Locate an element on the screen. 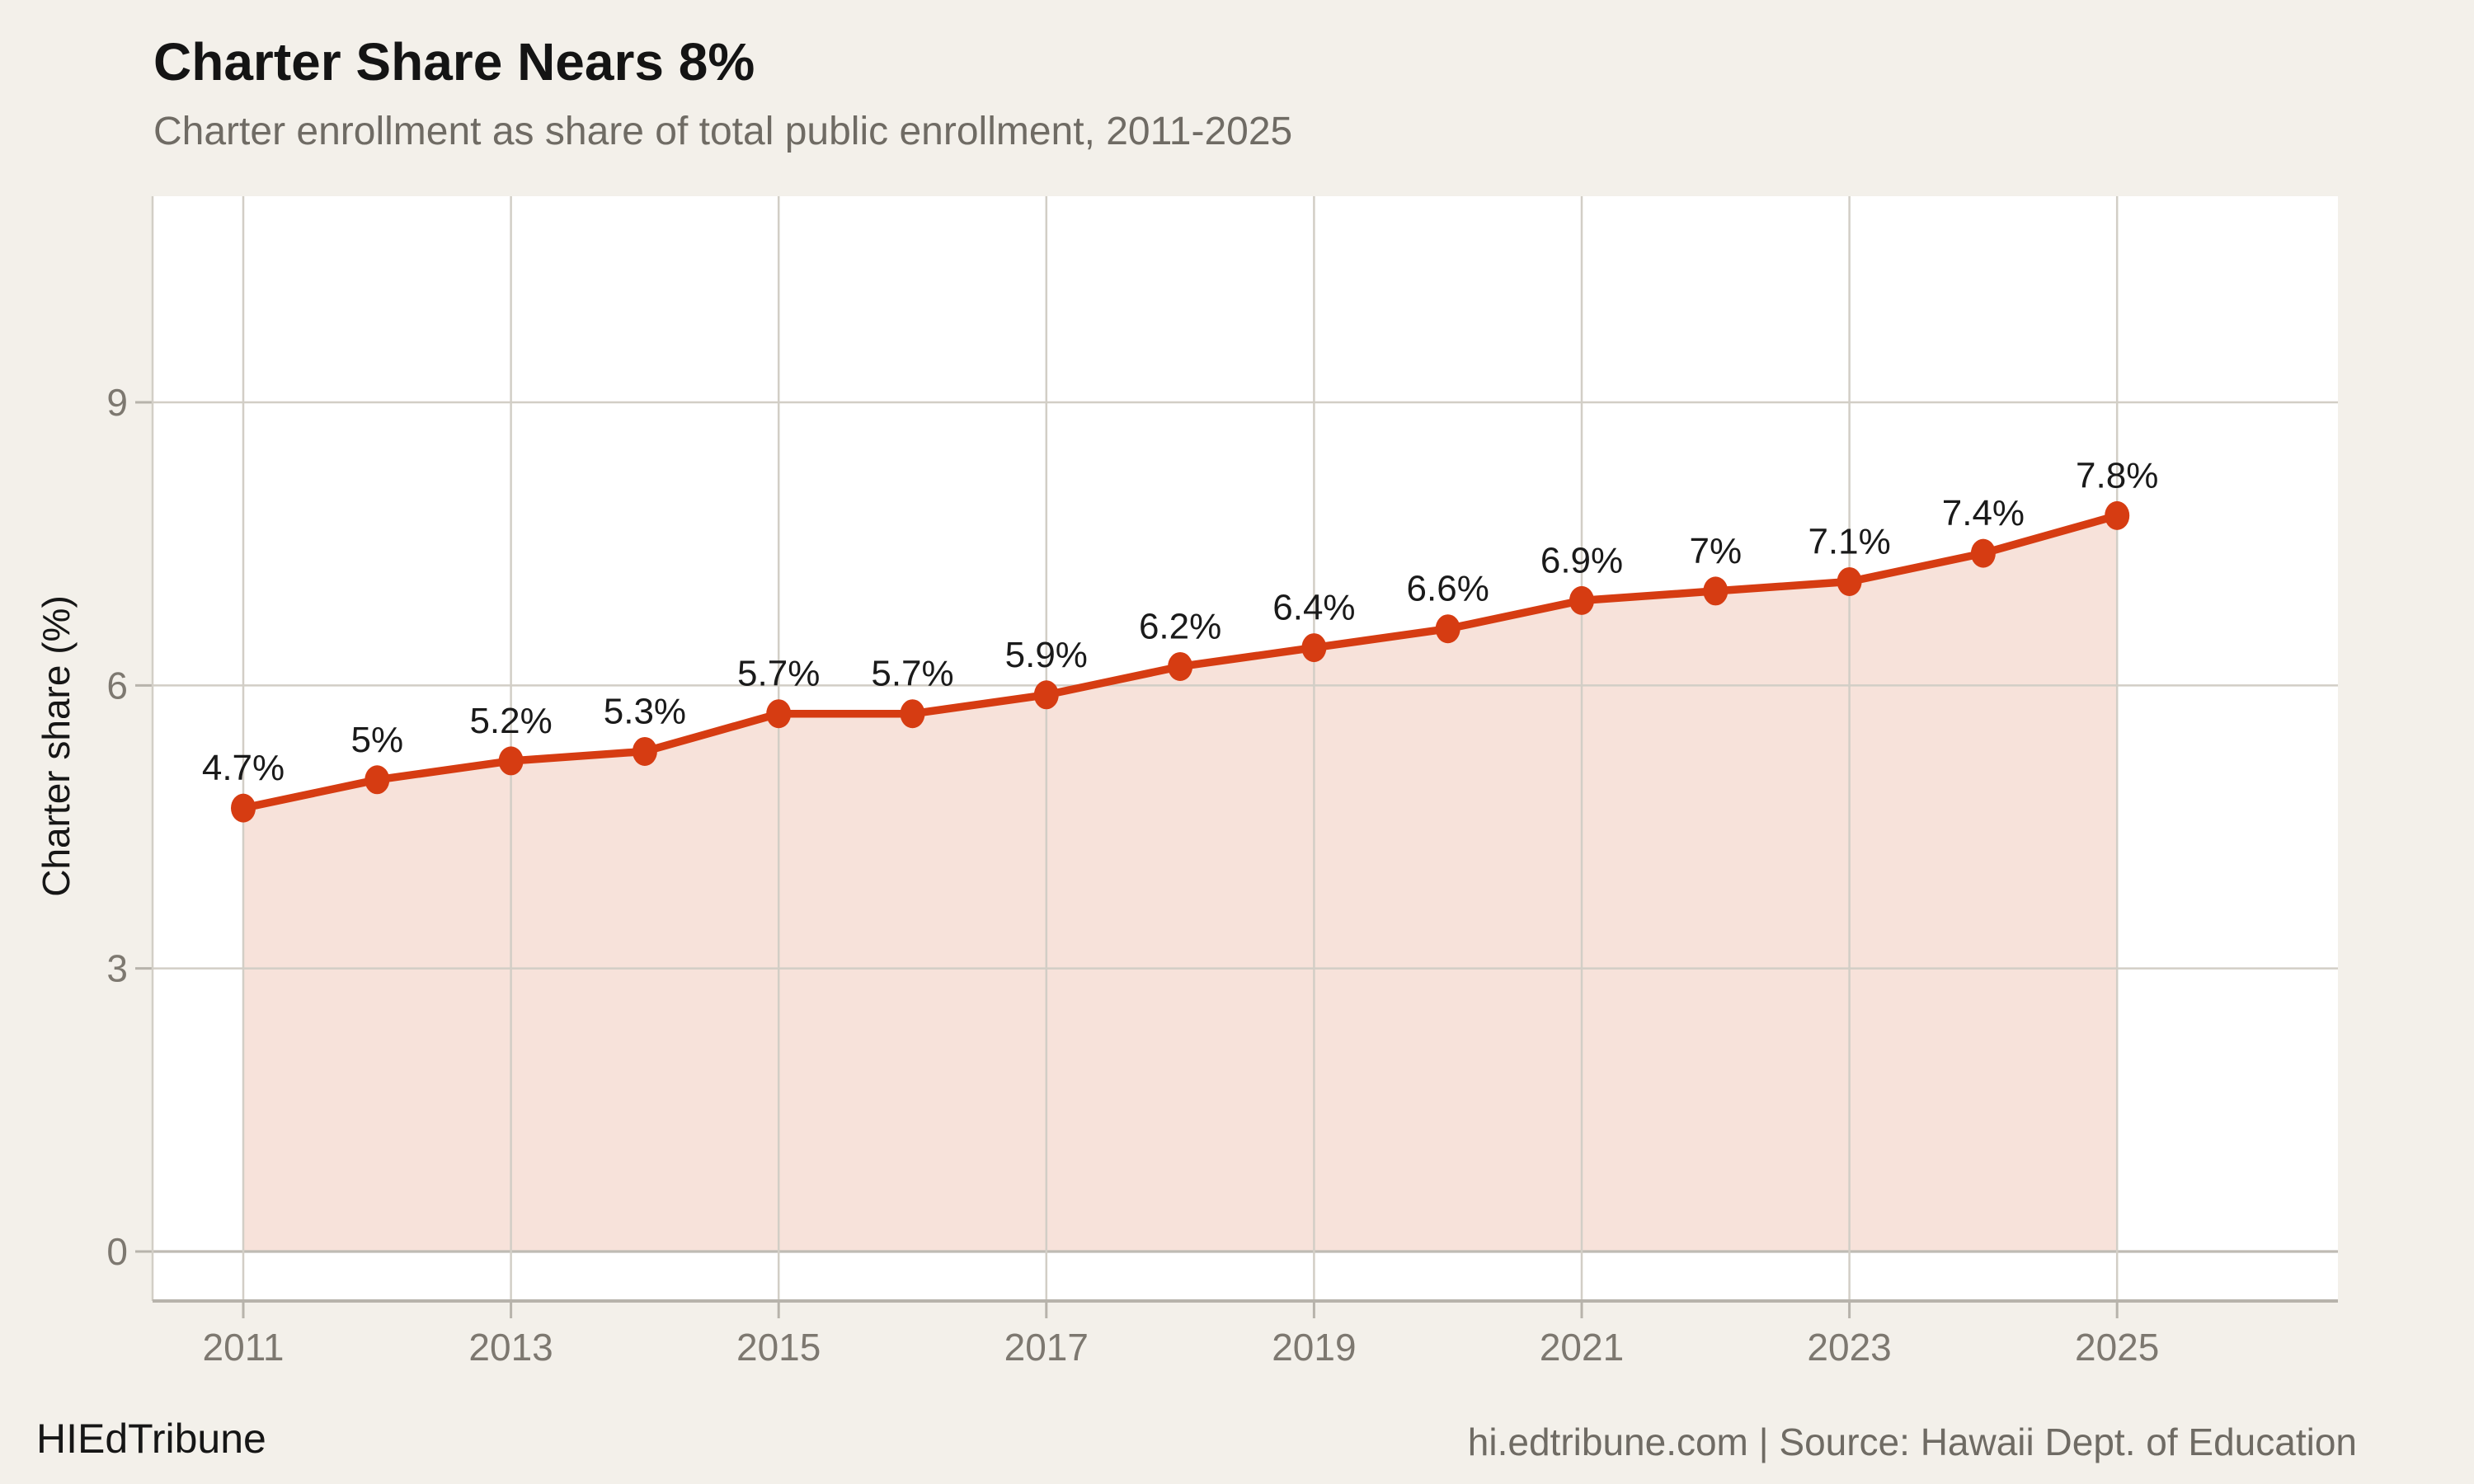 This screenshot has height=1484, width=2474. y-tick-label-9: 9 is located at coordinates (117, 402).